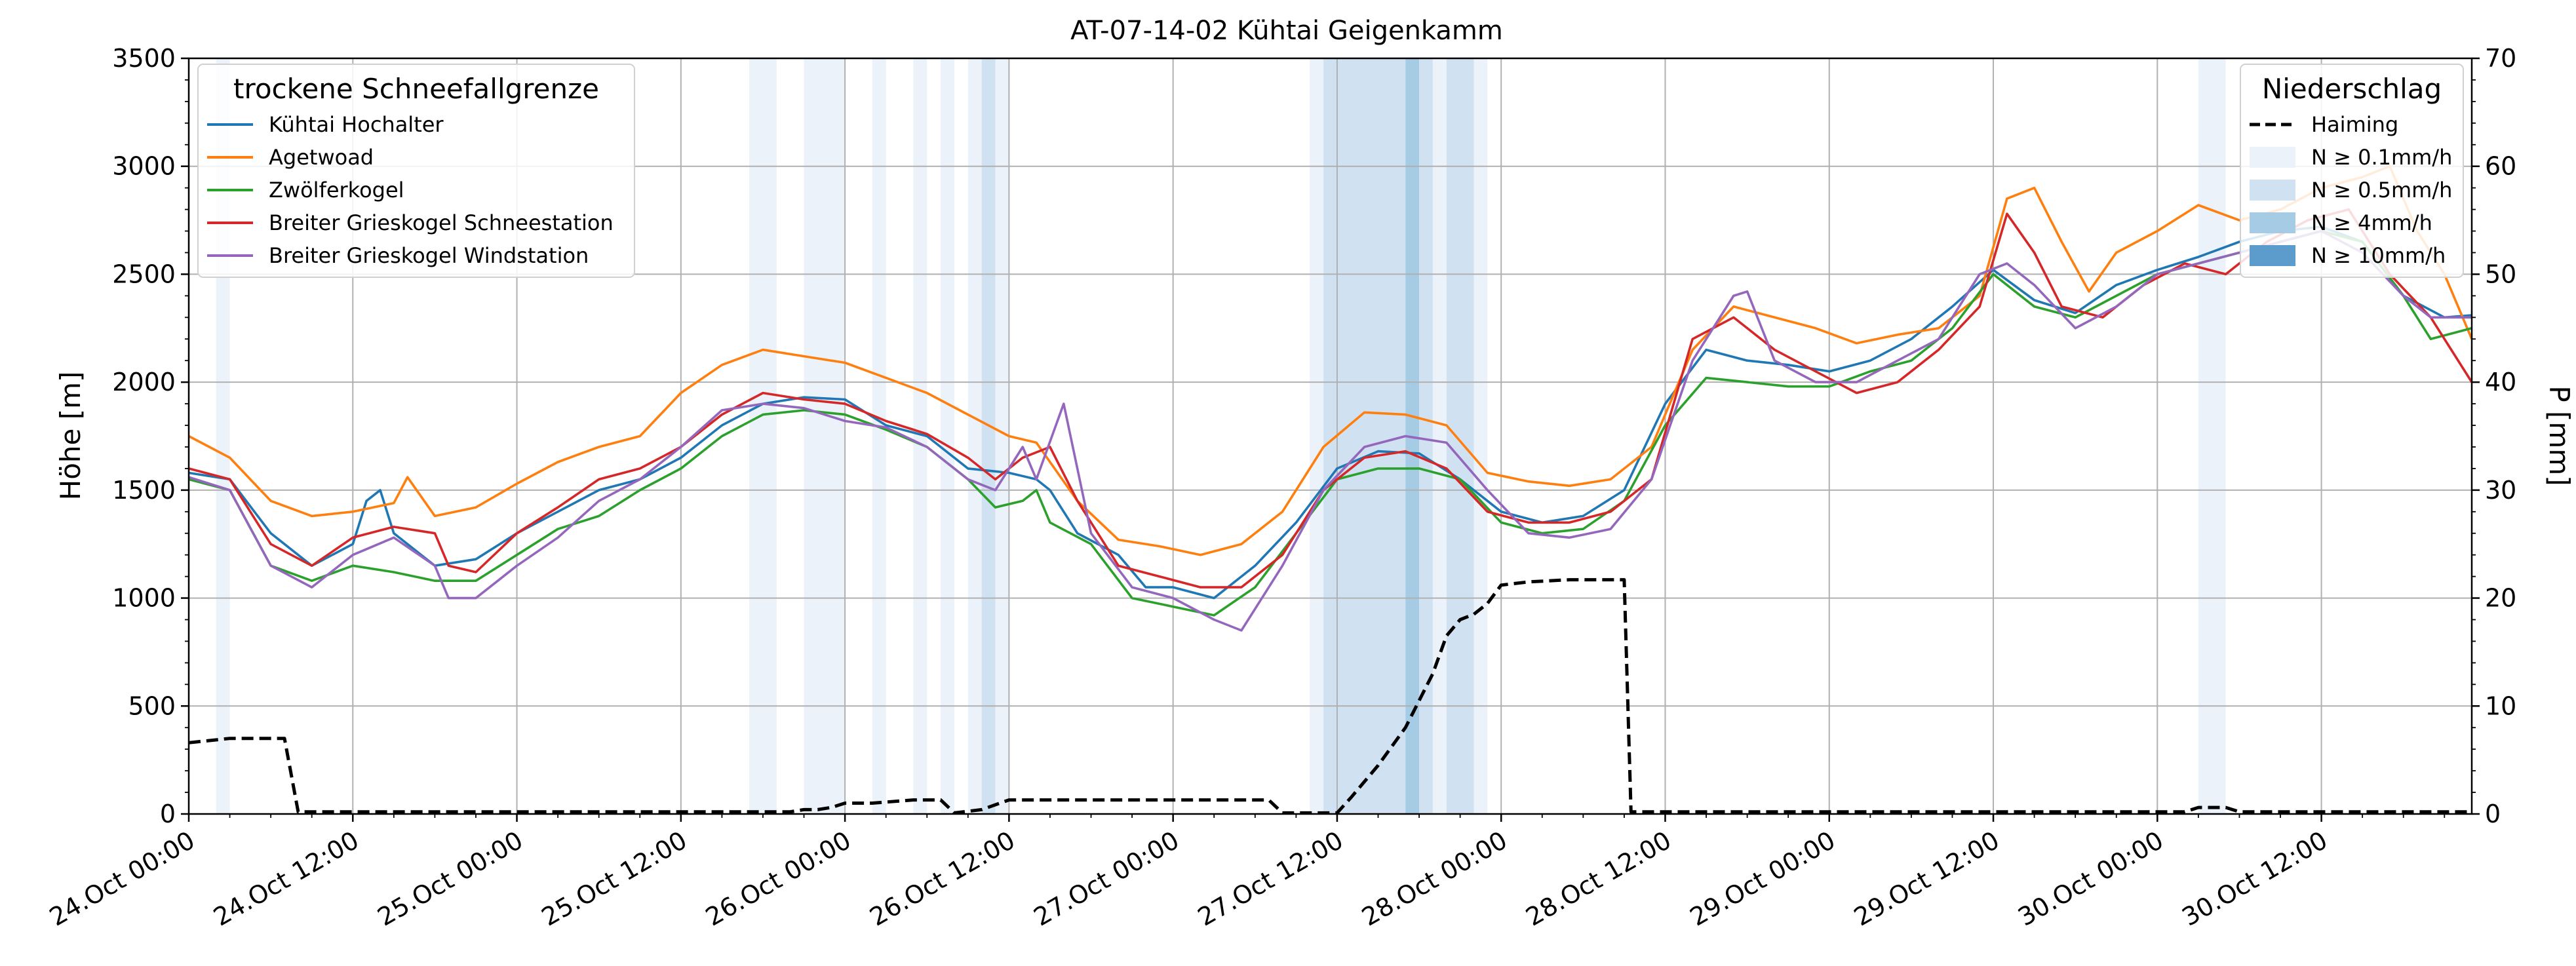 This screenshot has height=966, width=2576. What do you see at coordinates (2255, 879) in the screenshot?
I see `x-tick-label: 30.Oct 12:00` at bounding box center [2255, 879].